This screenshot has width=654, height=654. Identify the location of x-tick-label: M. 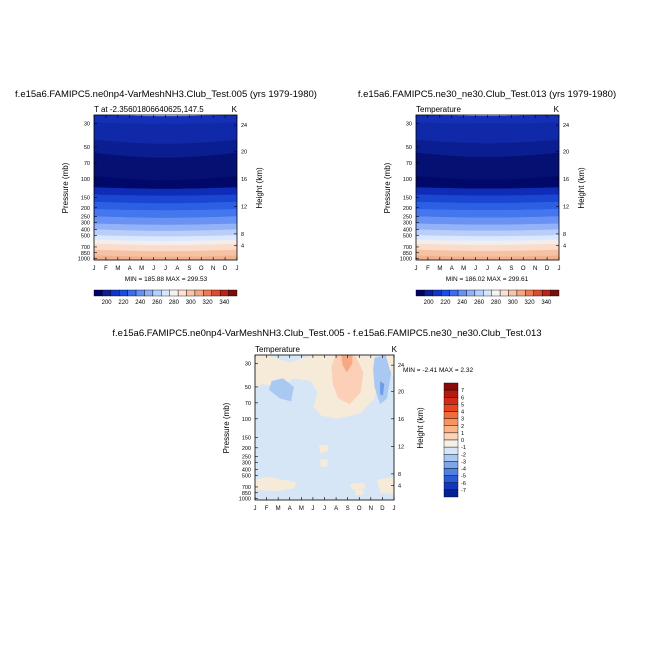
(117, 269).